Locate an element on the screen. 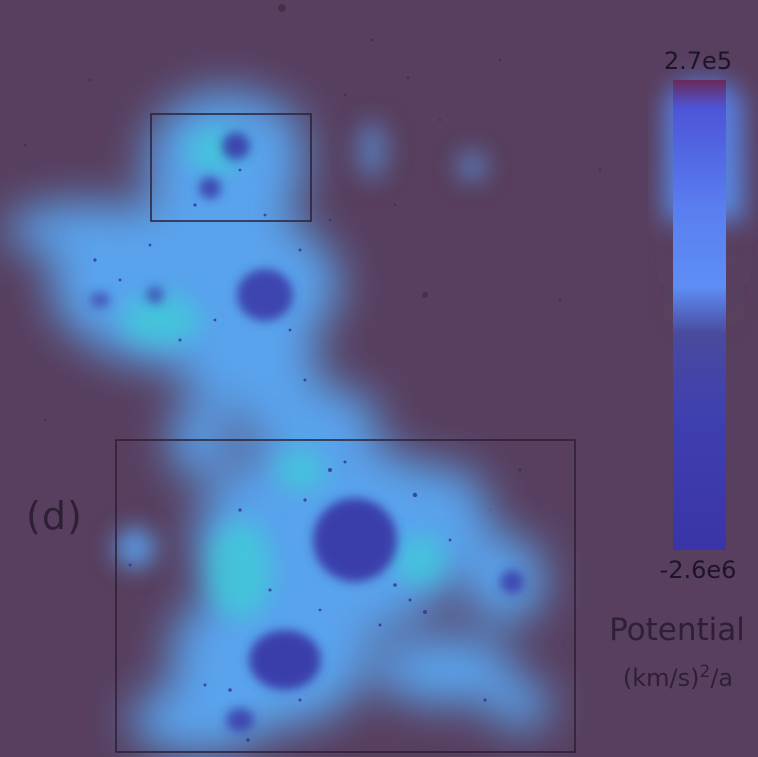 Image resolution: width=758 pixels, height=757 pixels. colorbar is located at coordinates (704, 315).